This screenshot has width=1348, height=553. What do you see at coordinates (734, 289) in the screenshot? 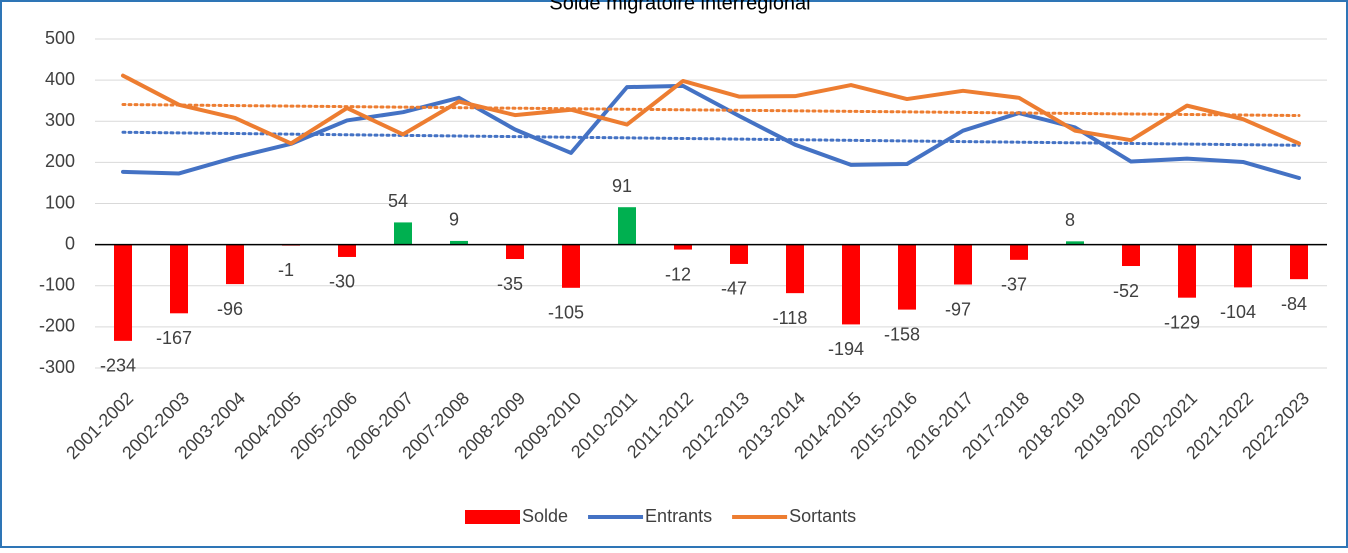
I see `data-label: -47` at bounding box center [734, 289].